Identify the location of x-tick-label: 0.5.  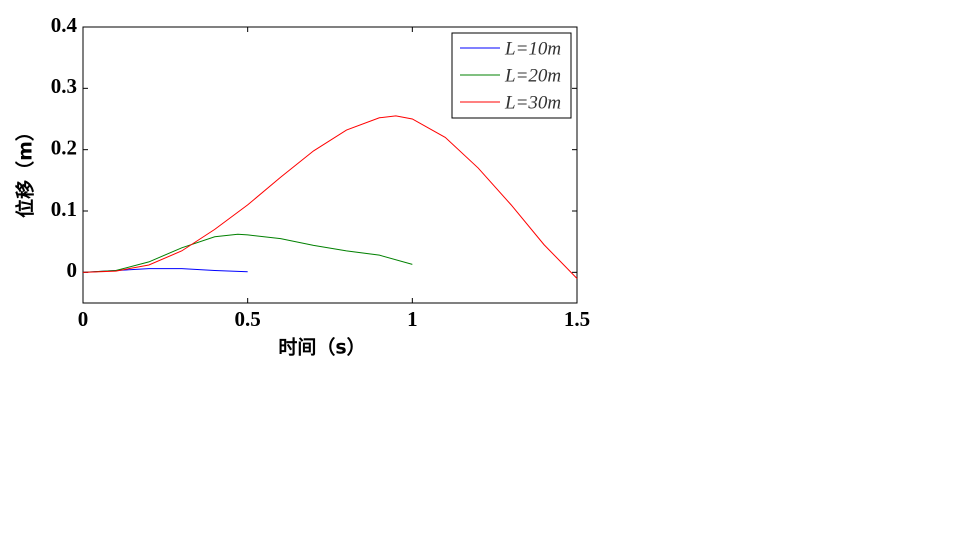
(248, 319).